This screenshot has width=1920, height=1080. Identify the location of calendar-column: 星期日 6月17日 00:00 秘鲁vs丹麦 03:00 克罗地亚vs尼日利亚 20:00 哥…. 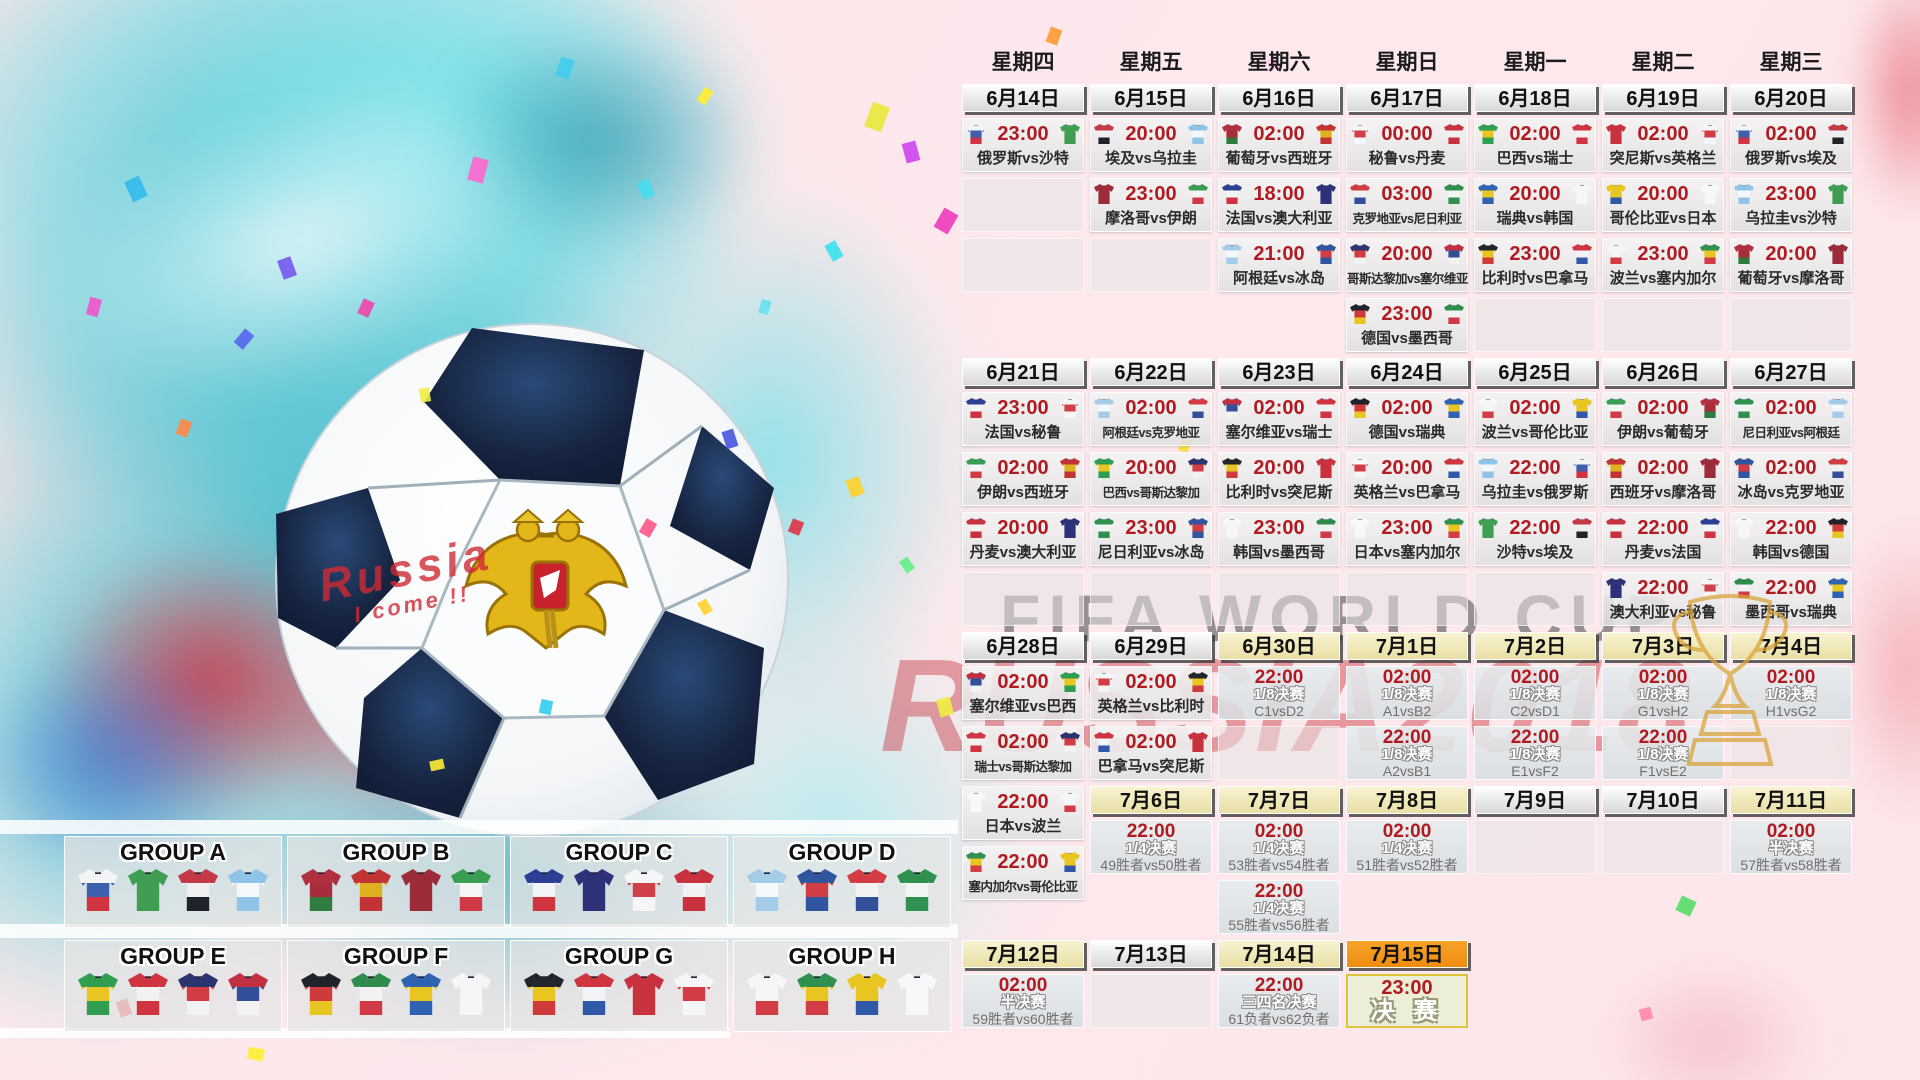
(1407, 541).